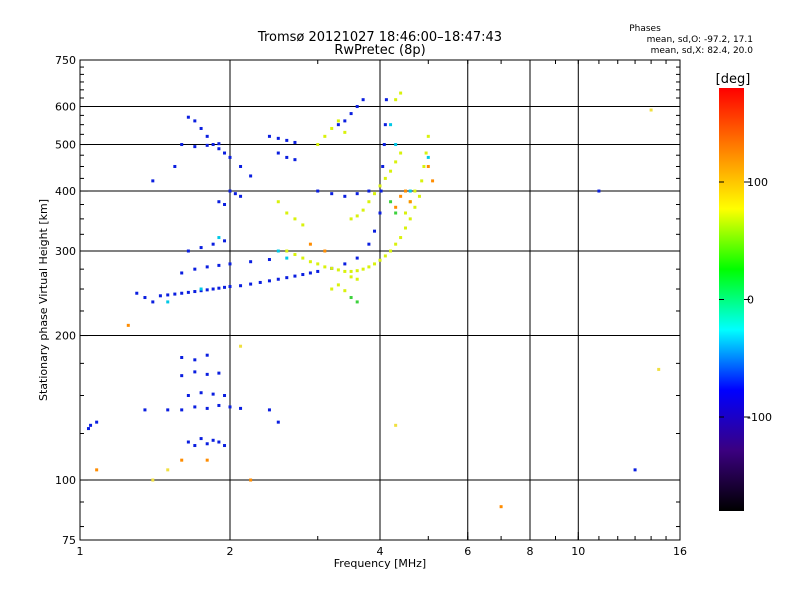 The width and height of the screenshot is (800, 600). What do you see at coordinates (700, 40) in the screenshot?
I see `phase-legend-o: mean, sd,O: -97.2, 17.1` at bounding box center [700, 40].